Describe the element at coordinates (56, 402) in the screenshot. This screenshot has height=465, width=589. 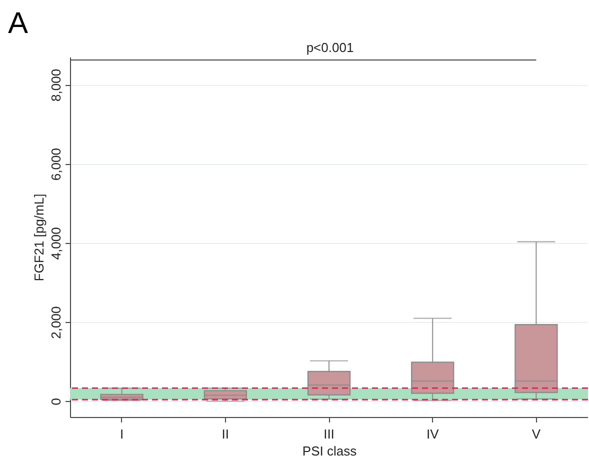
I see `y-tick-label: 0` at that location.